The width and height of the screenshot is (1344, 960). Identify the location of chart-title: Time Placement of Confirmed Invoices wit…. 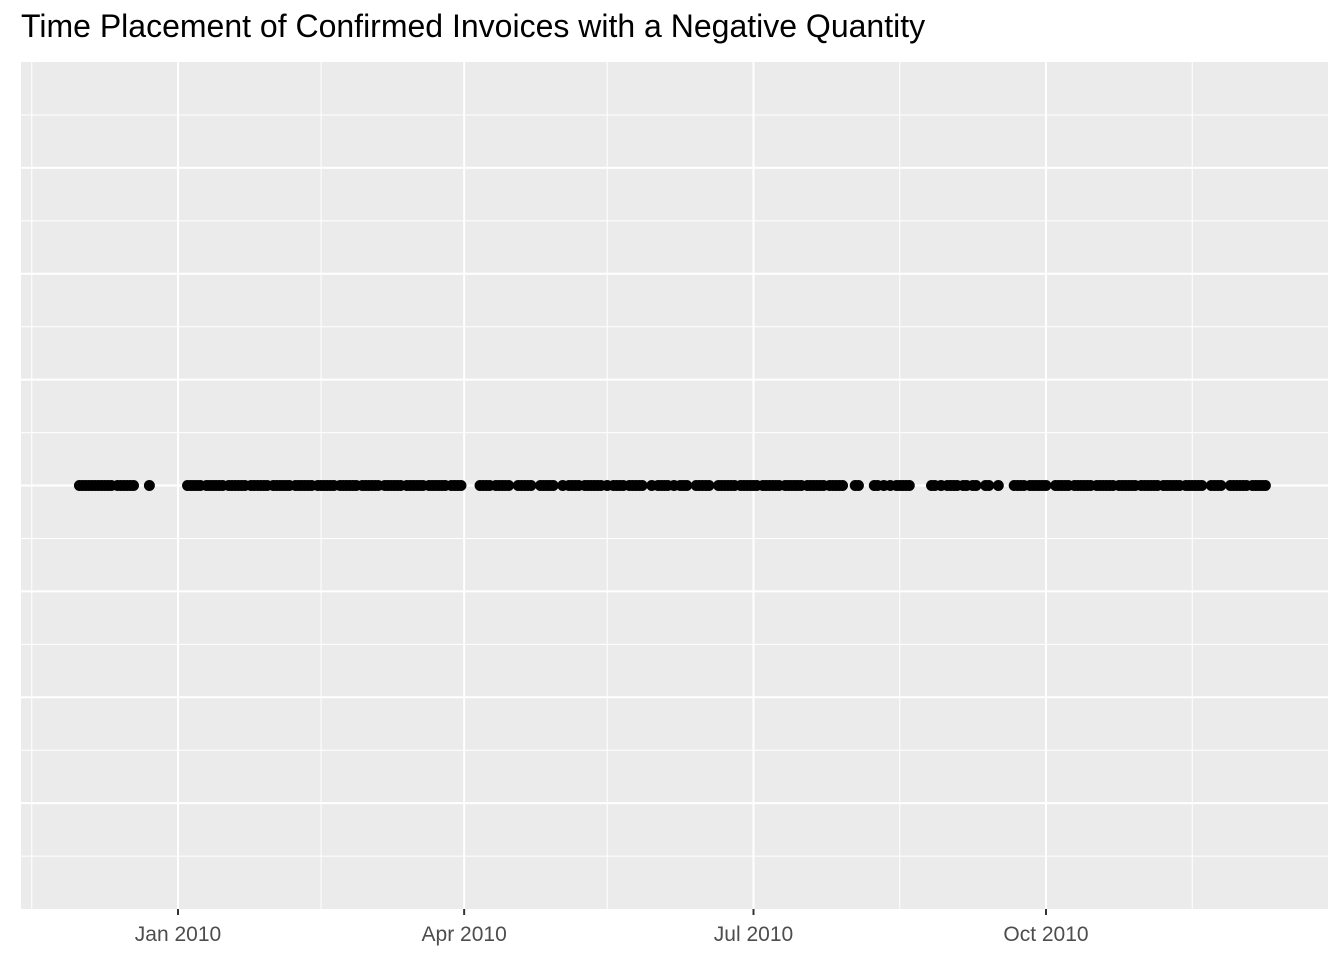
(473, 26).